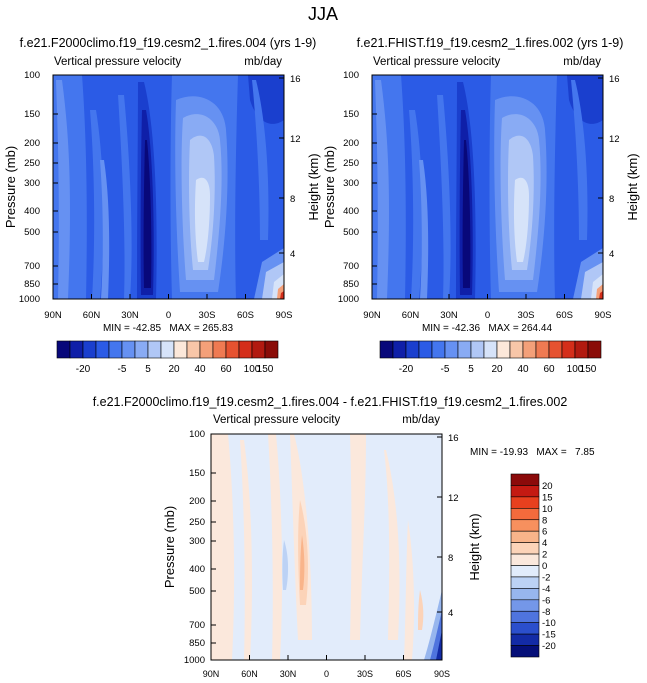 The image size is (647, 683). I want to click on figure-title: JJA, so click(323, 14).